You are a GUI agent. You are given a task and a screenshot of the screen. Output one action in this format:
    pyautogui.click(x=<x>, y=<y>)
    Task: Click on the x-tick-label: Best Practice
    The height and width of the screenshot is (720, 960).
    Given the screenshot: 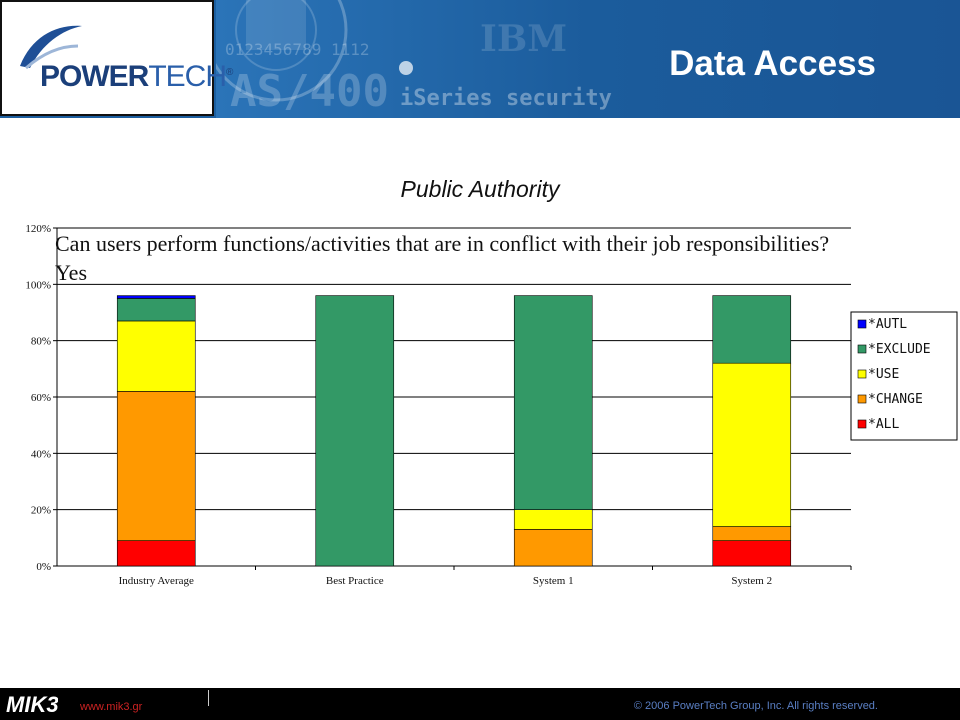 What is the action you would take?
    pyautogui.click(x=355, y=581)
    